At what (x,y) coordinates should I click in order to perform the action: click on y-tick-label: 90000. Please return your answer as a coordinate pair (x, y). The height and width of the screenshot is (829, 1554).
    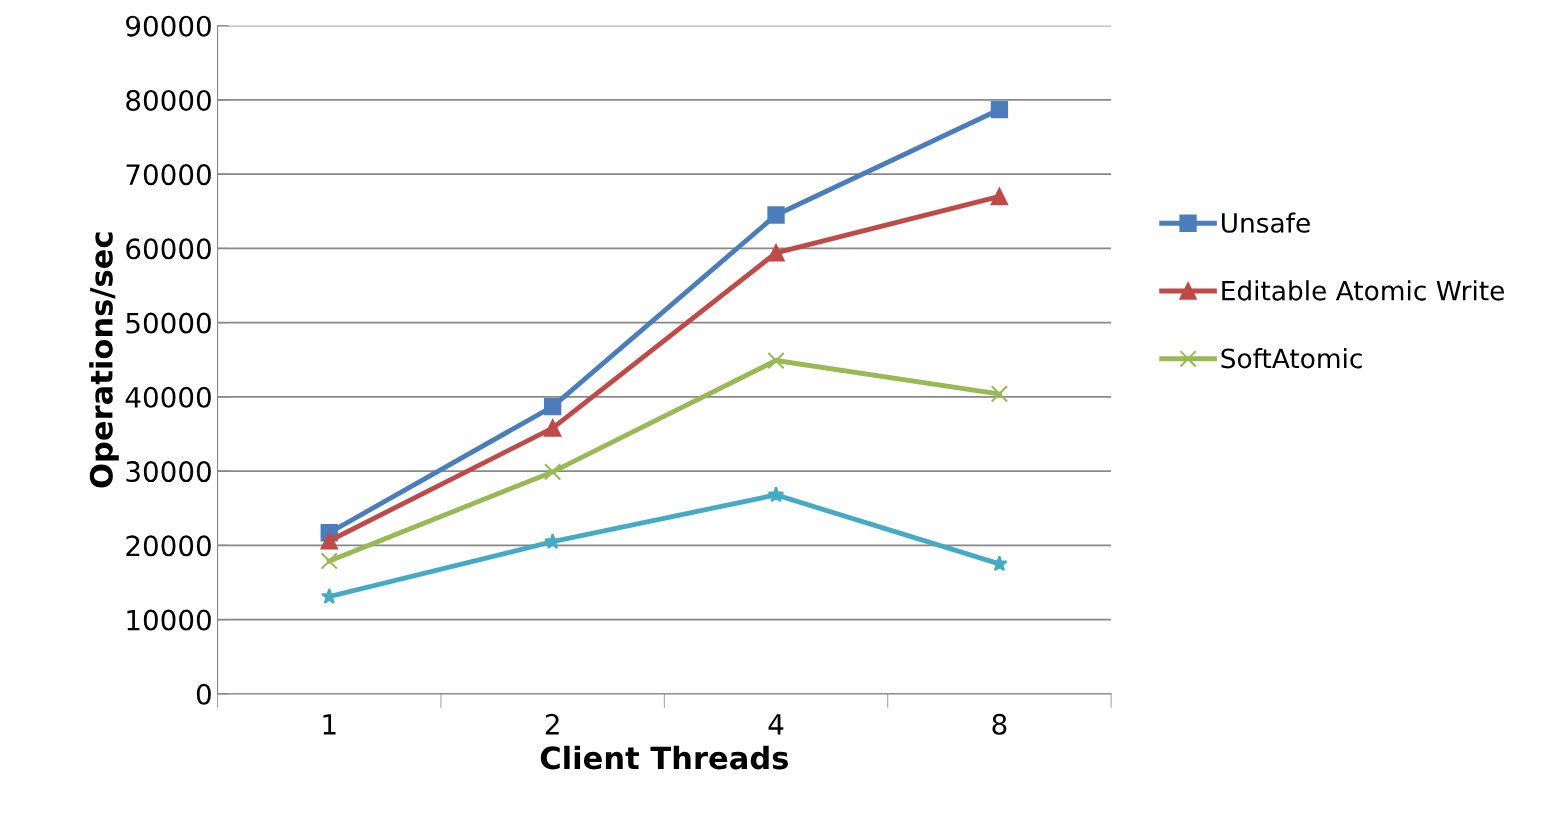
    Looking at the image, I should click on (168, 26).